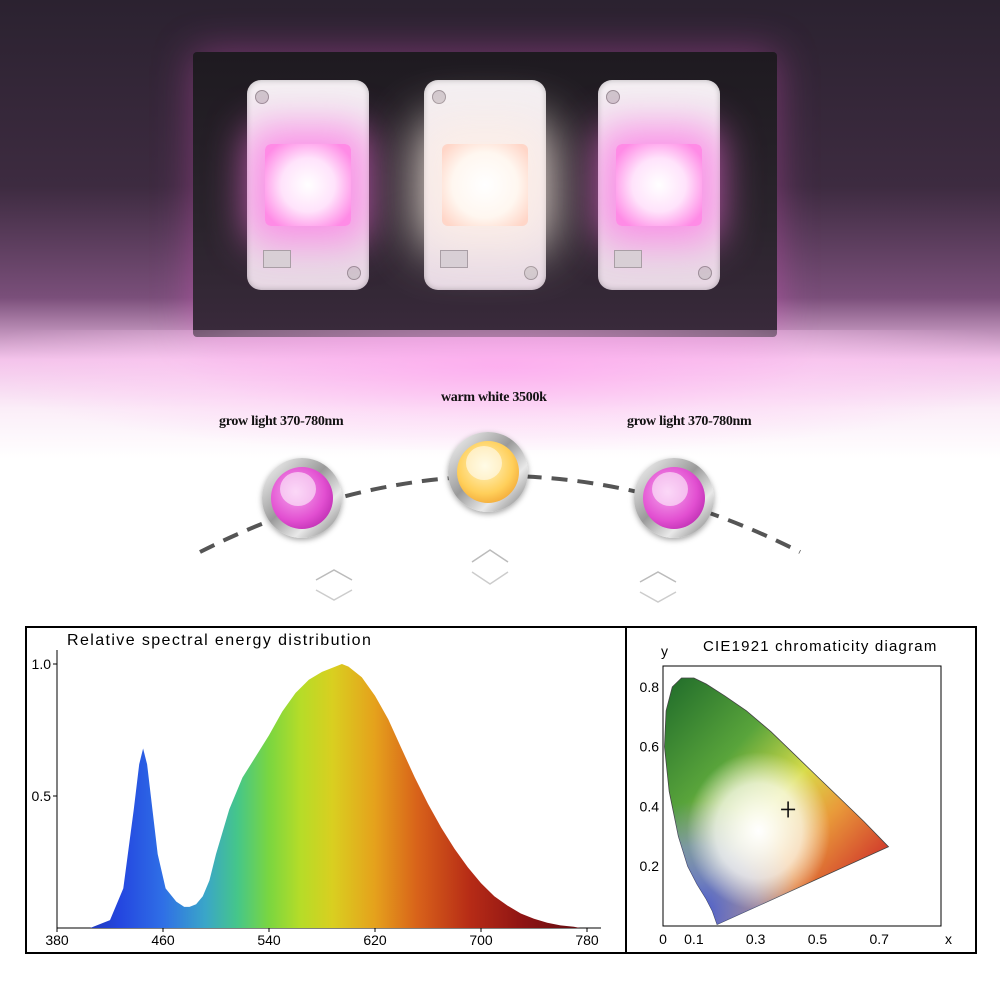  Describe the element at coordinates (650, 866) in the screenshot. I see `cie-y-tick-label: 0.2` at that location.